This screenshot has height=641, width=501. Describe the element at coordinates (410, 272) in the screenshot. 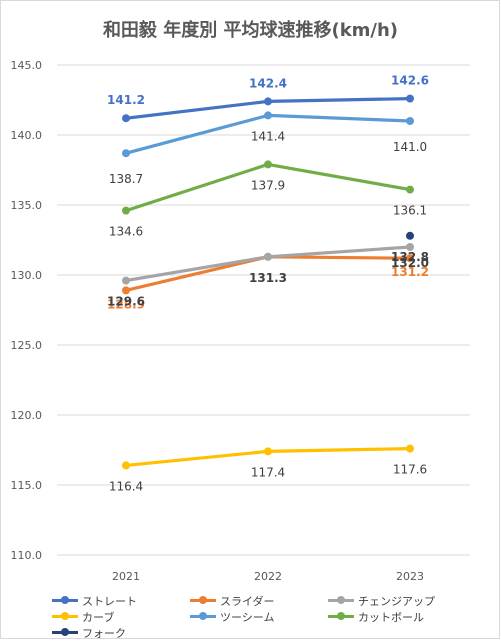

I see `data-label: 131.2` at that location.